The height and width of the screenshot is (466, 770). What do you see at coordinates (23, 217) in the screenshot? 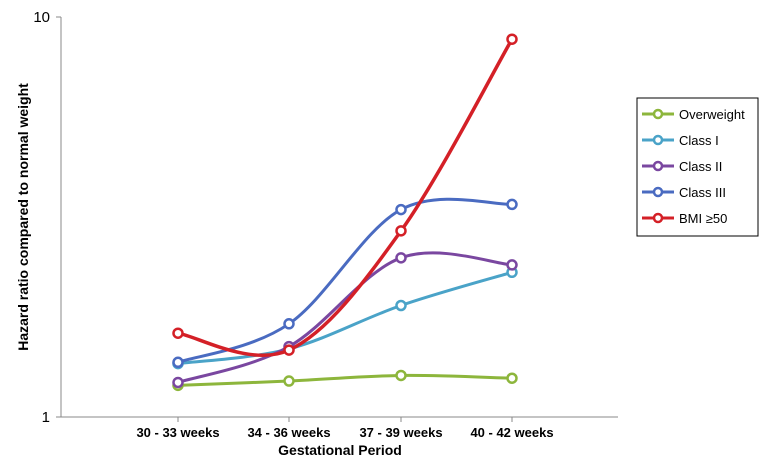
I see `y-axis-title: Hazard ratio compared to normal weight` at bounding box center [23, 217].